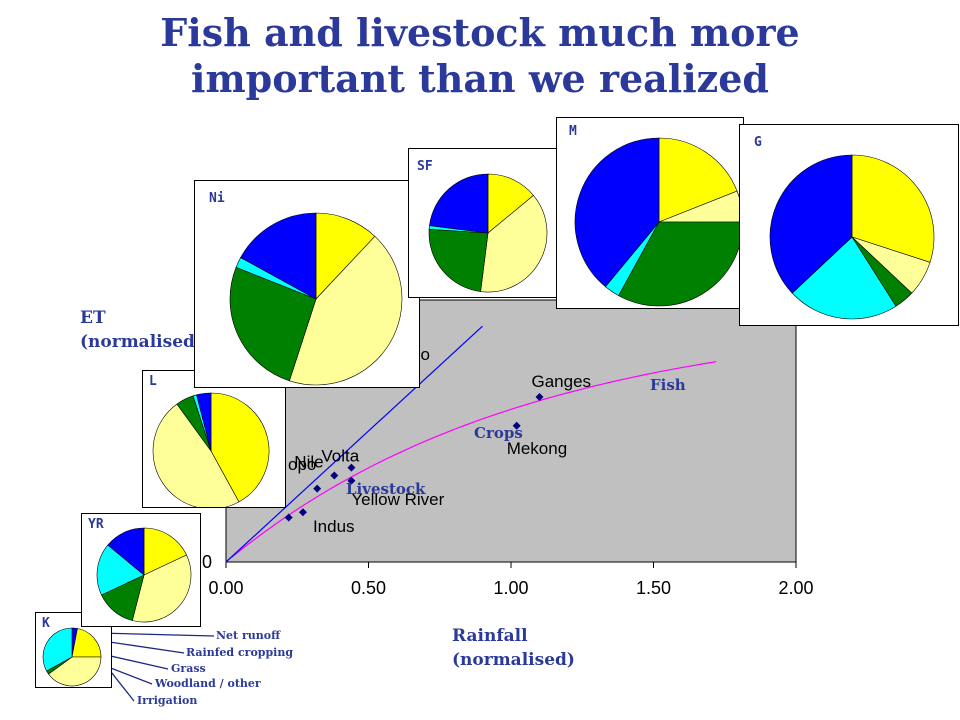 The height and width of the screenshot is (720, 960). What do you see at coordinates (188, 668) in the screenshot?
I see `legend-grass: Grass` at bounding box center [188, 668].